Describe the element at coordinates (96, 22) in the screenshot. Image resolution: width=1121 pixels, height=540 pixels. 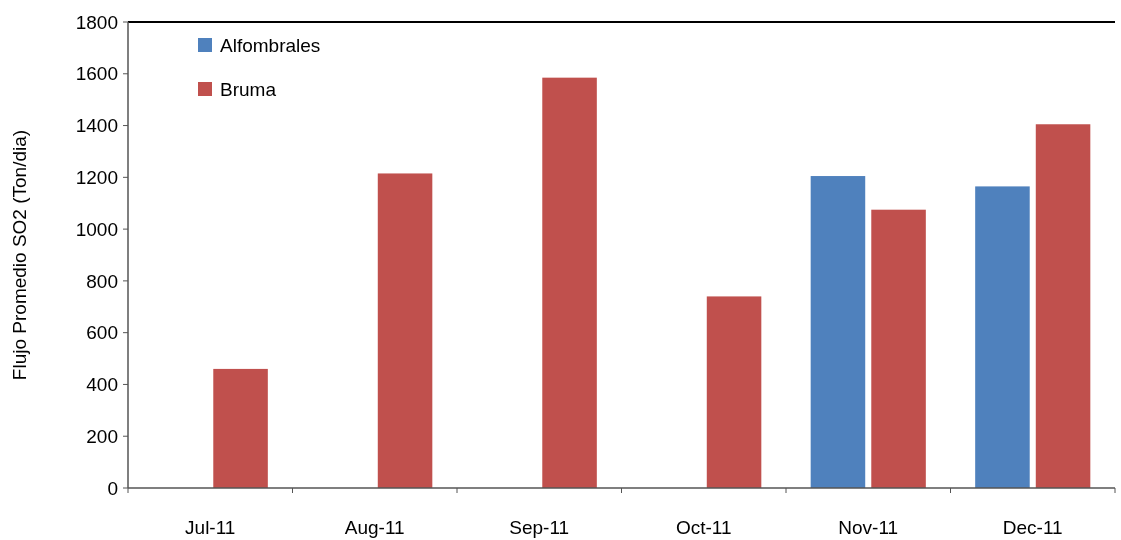
I see `y-tick-label: 1800` at that location.